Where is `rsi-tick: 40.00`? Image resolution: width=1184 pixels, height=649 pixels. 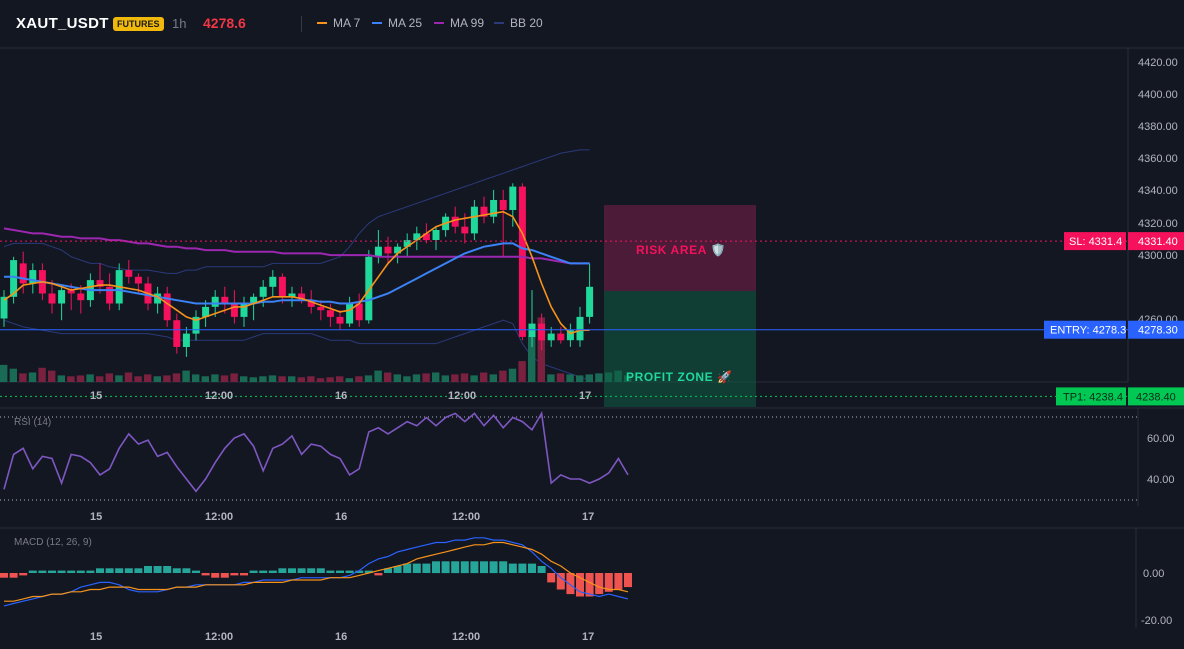
rsi-tick: 40.00 is located at coordinates (1161, 480).